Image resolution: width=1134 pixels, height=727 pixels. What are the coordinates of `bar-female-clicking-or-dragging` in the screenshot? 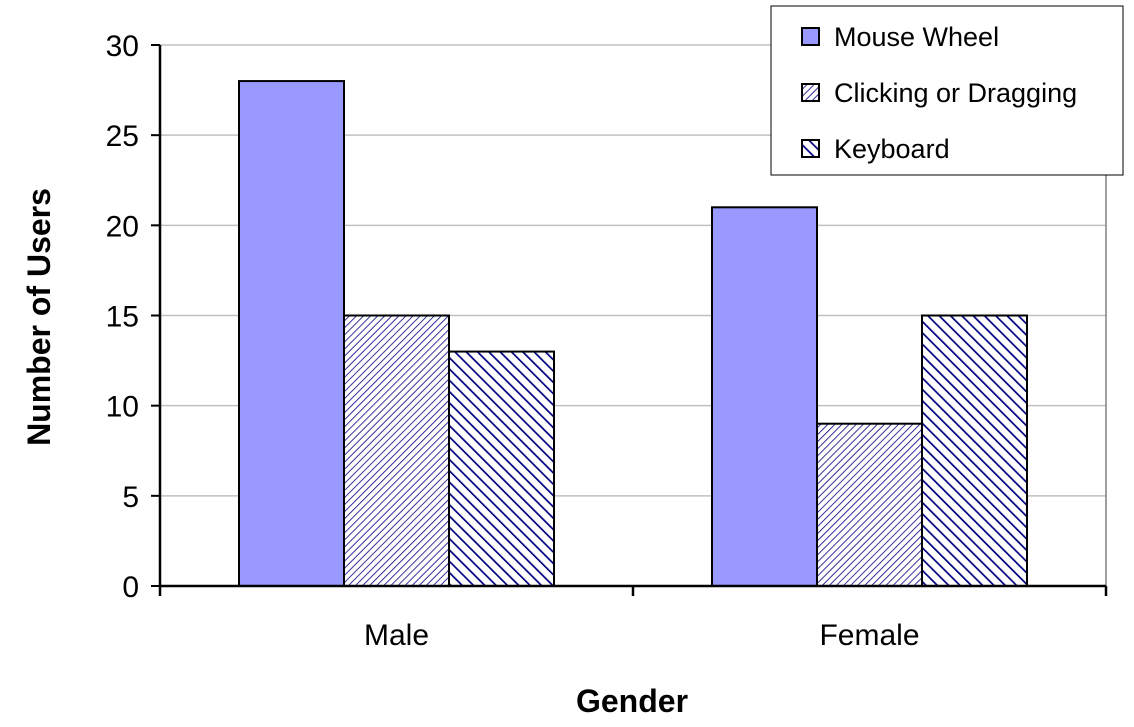 It's located at (869, 505).